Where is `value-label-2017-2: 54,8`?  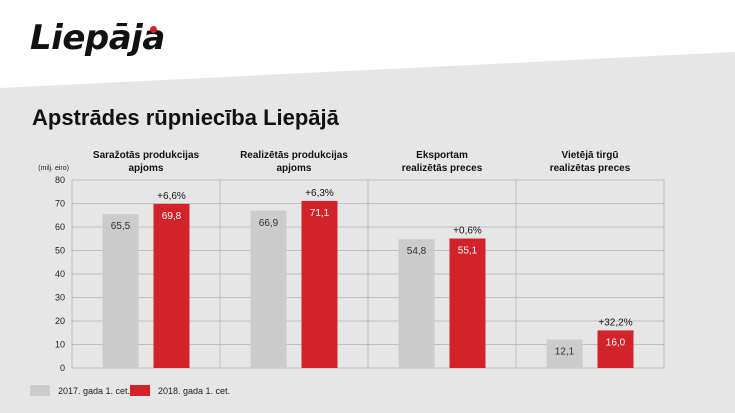 value-label-2017-2: 54,8 is located at coordinates (417, 251).